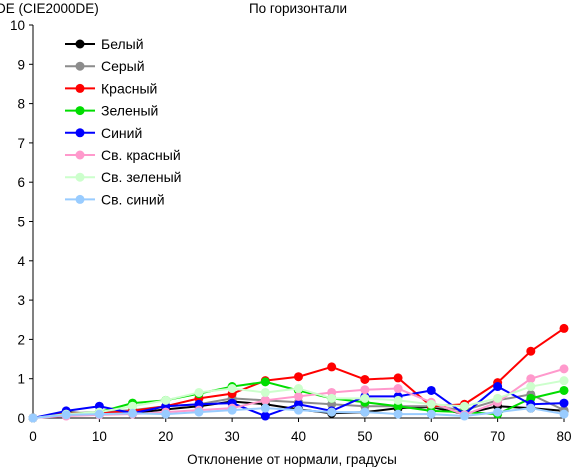 The image size is (571, 468). I want to click on y-tick-label: 7, so click(21, 143).